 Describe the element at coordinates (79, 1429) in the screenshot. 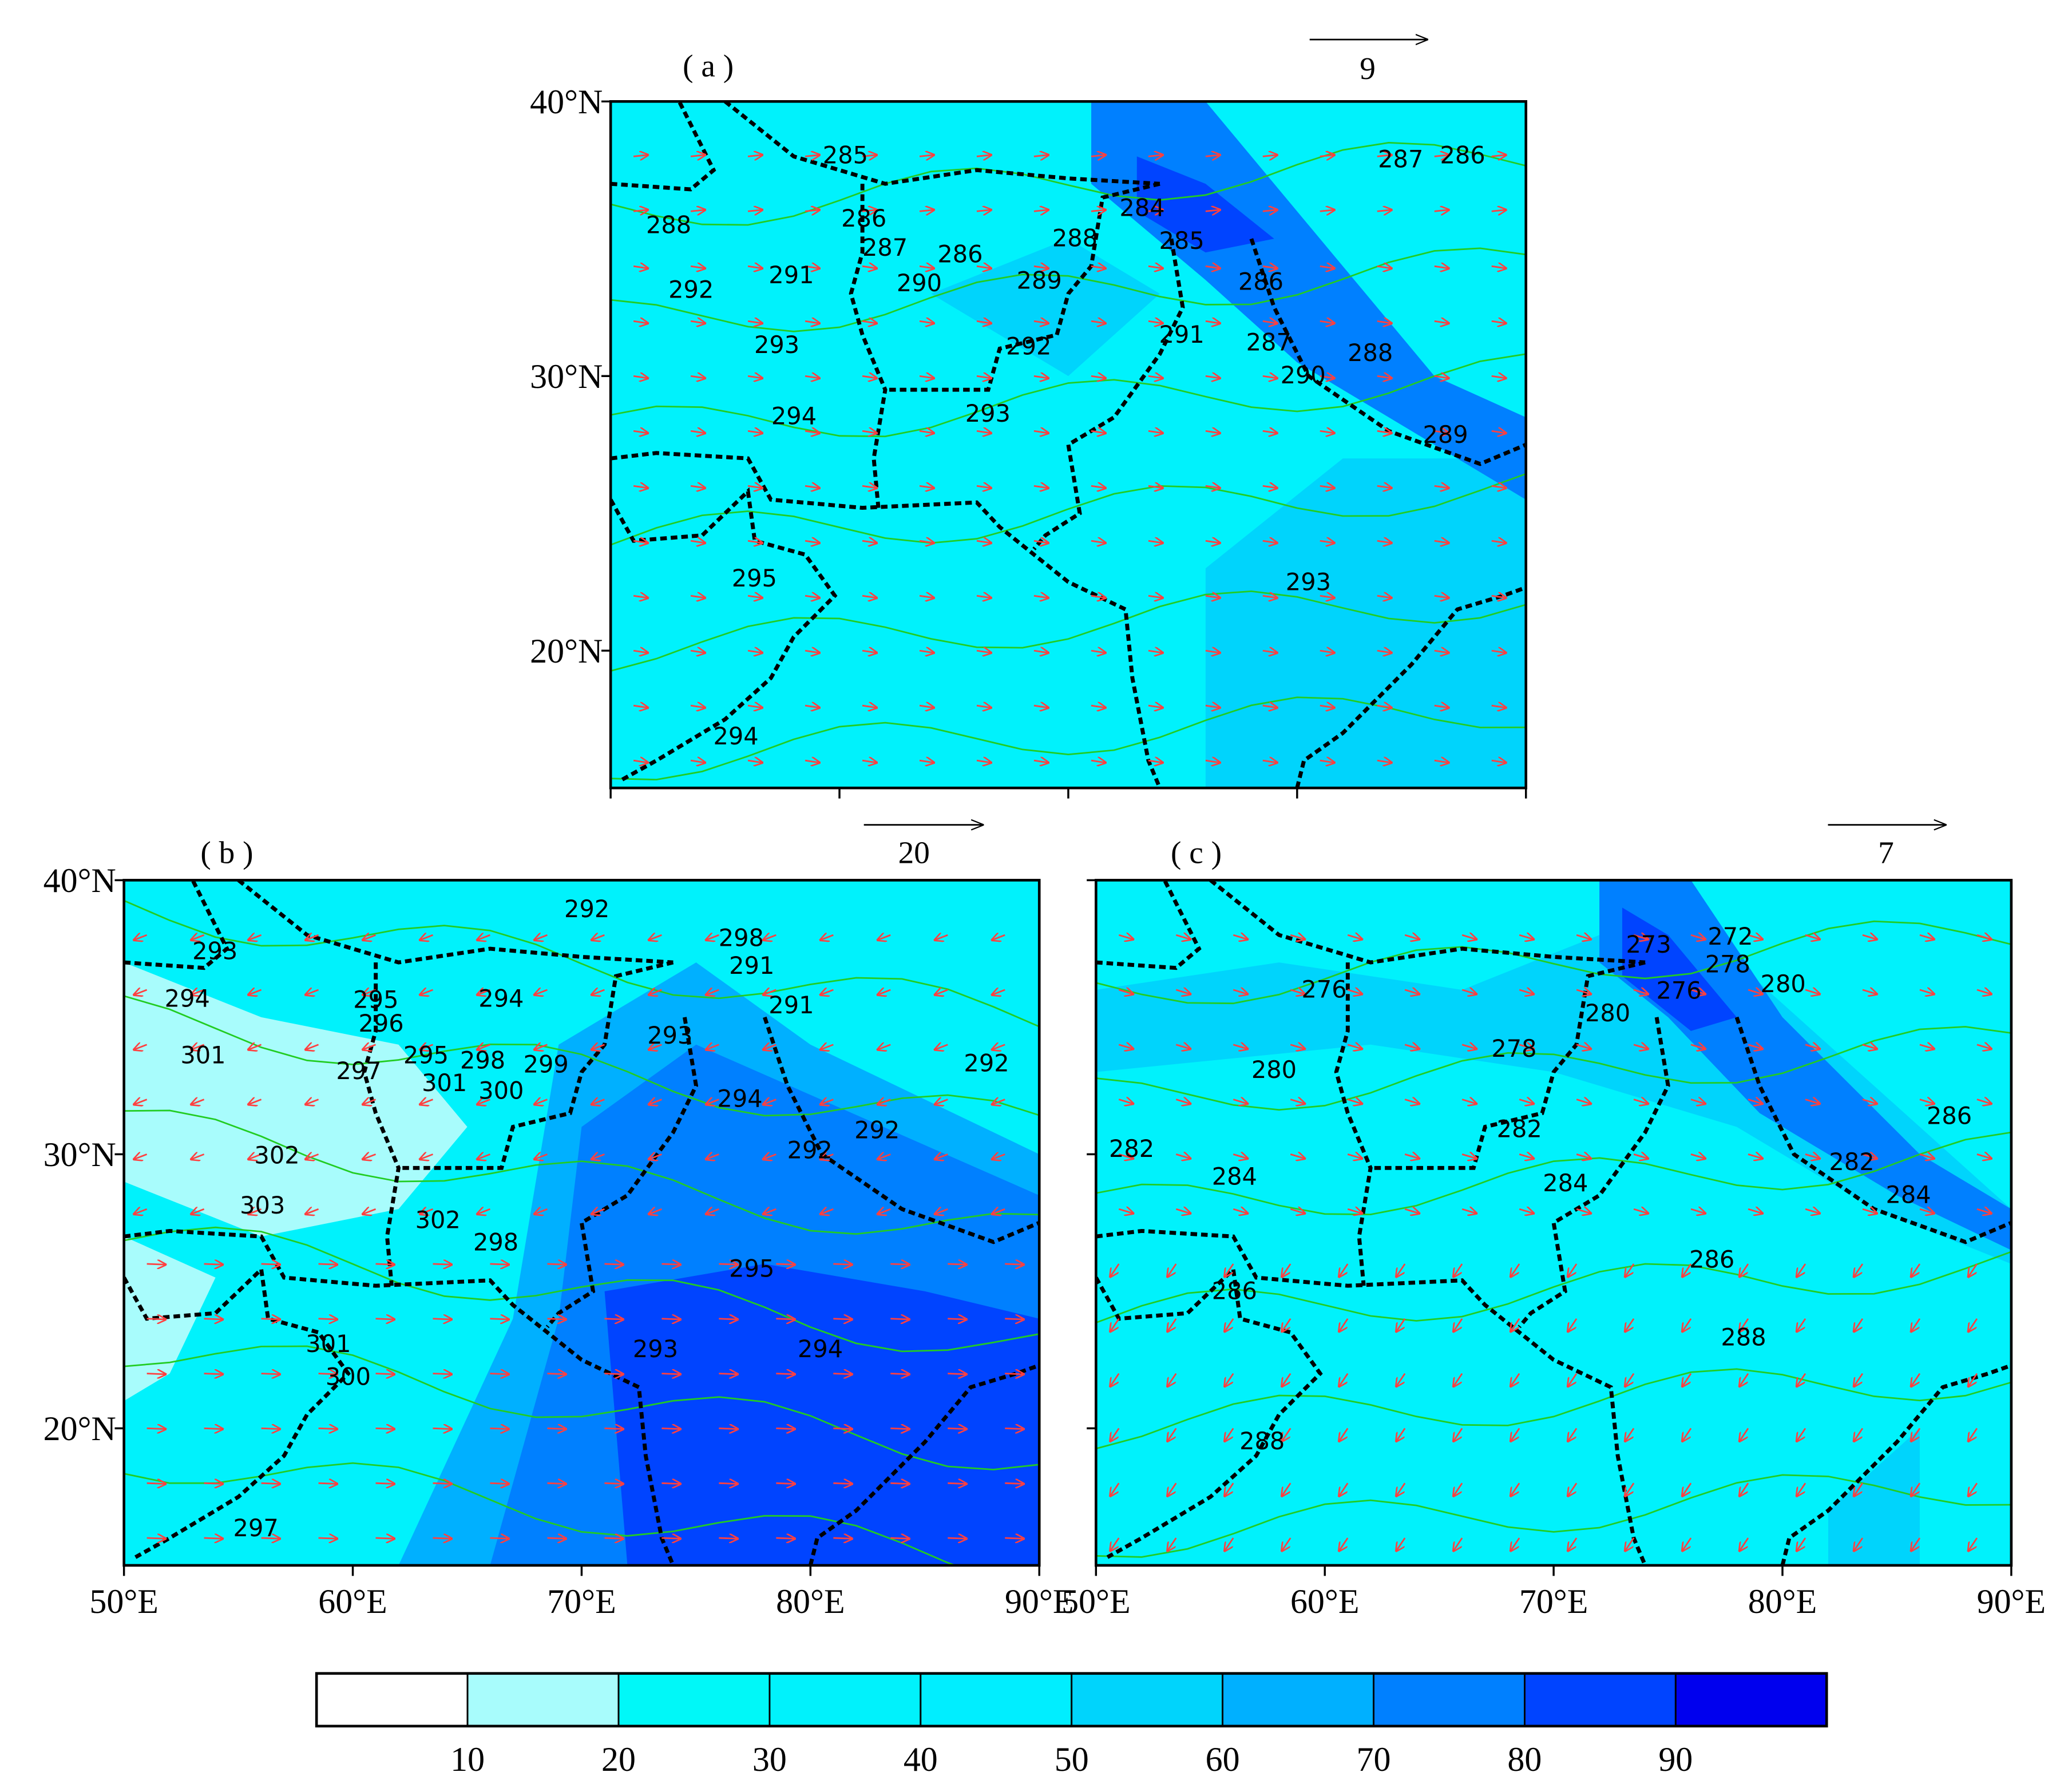

I see `y-tick-label: 20°N` at that location.